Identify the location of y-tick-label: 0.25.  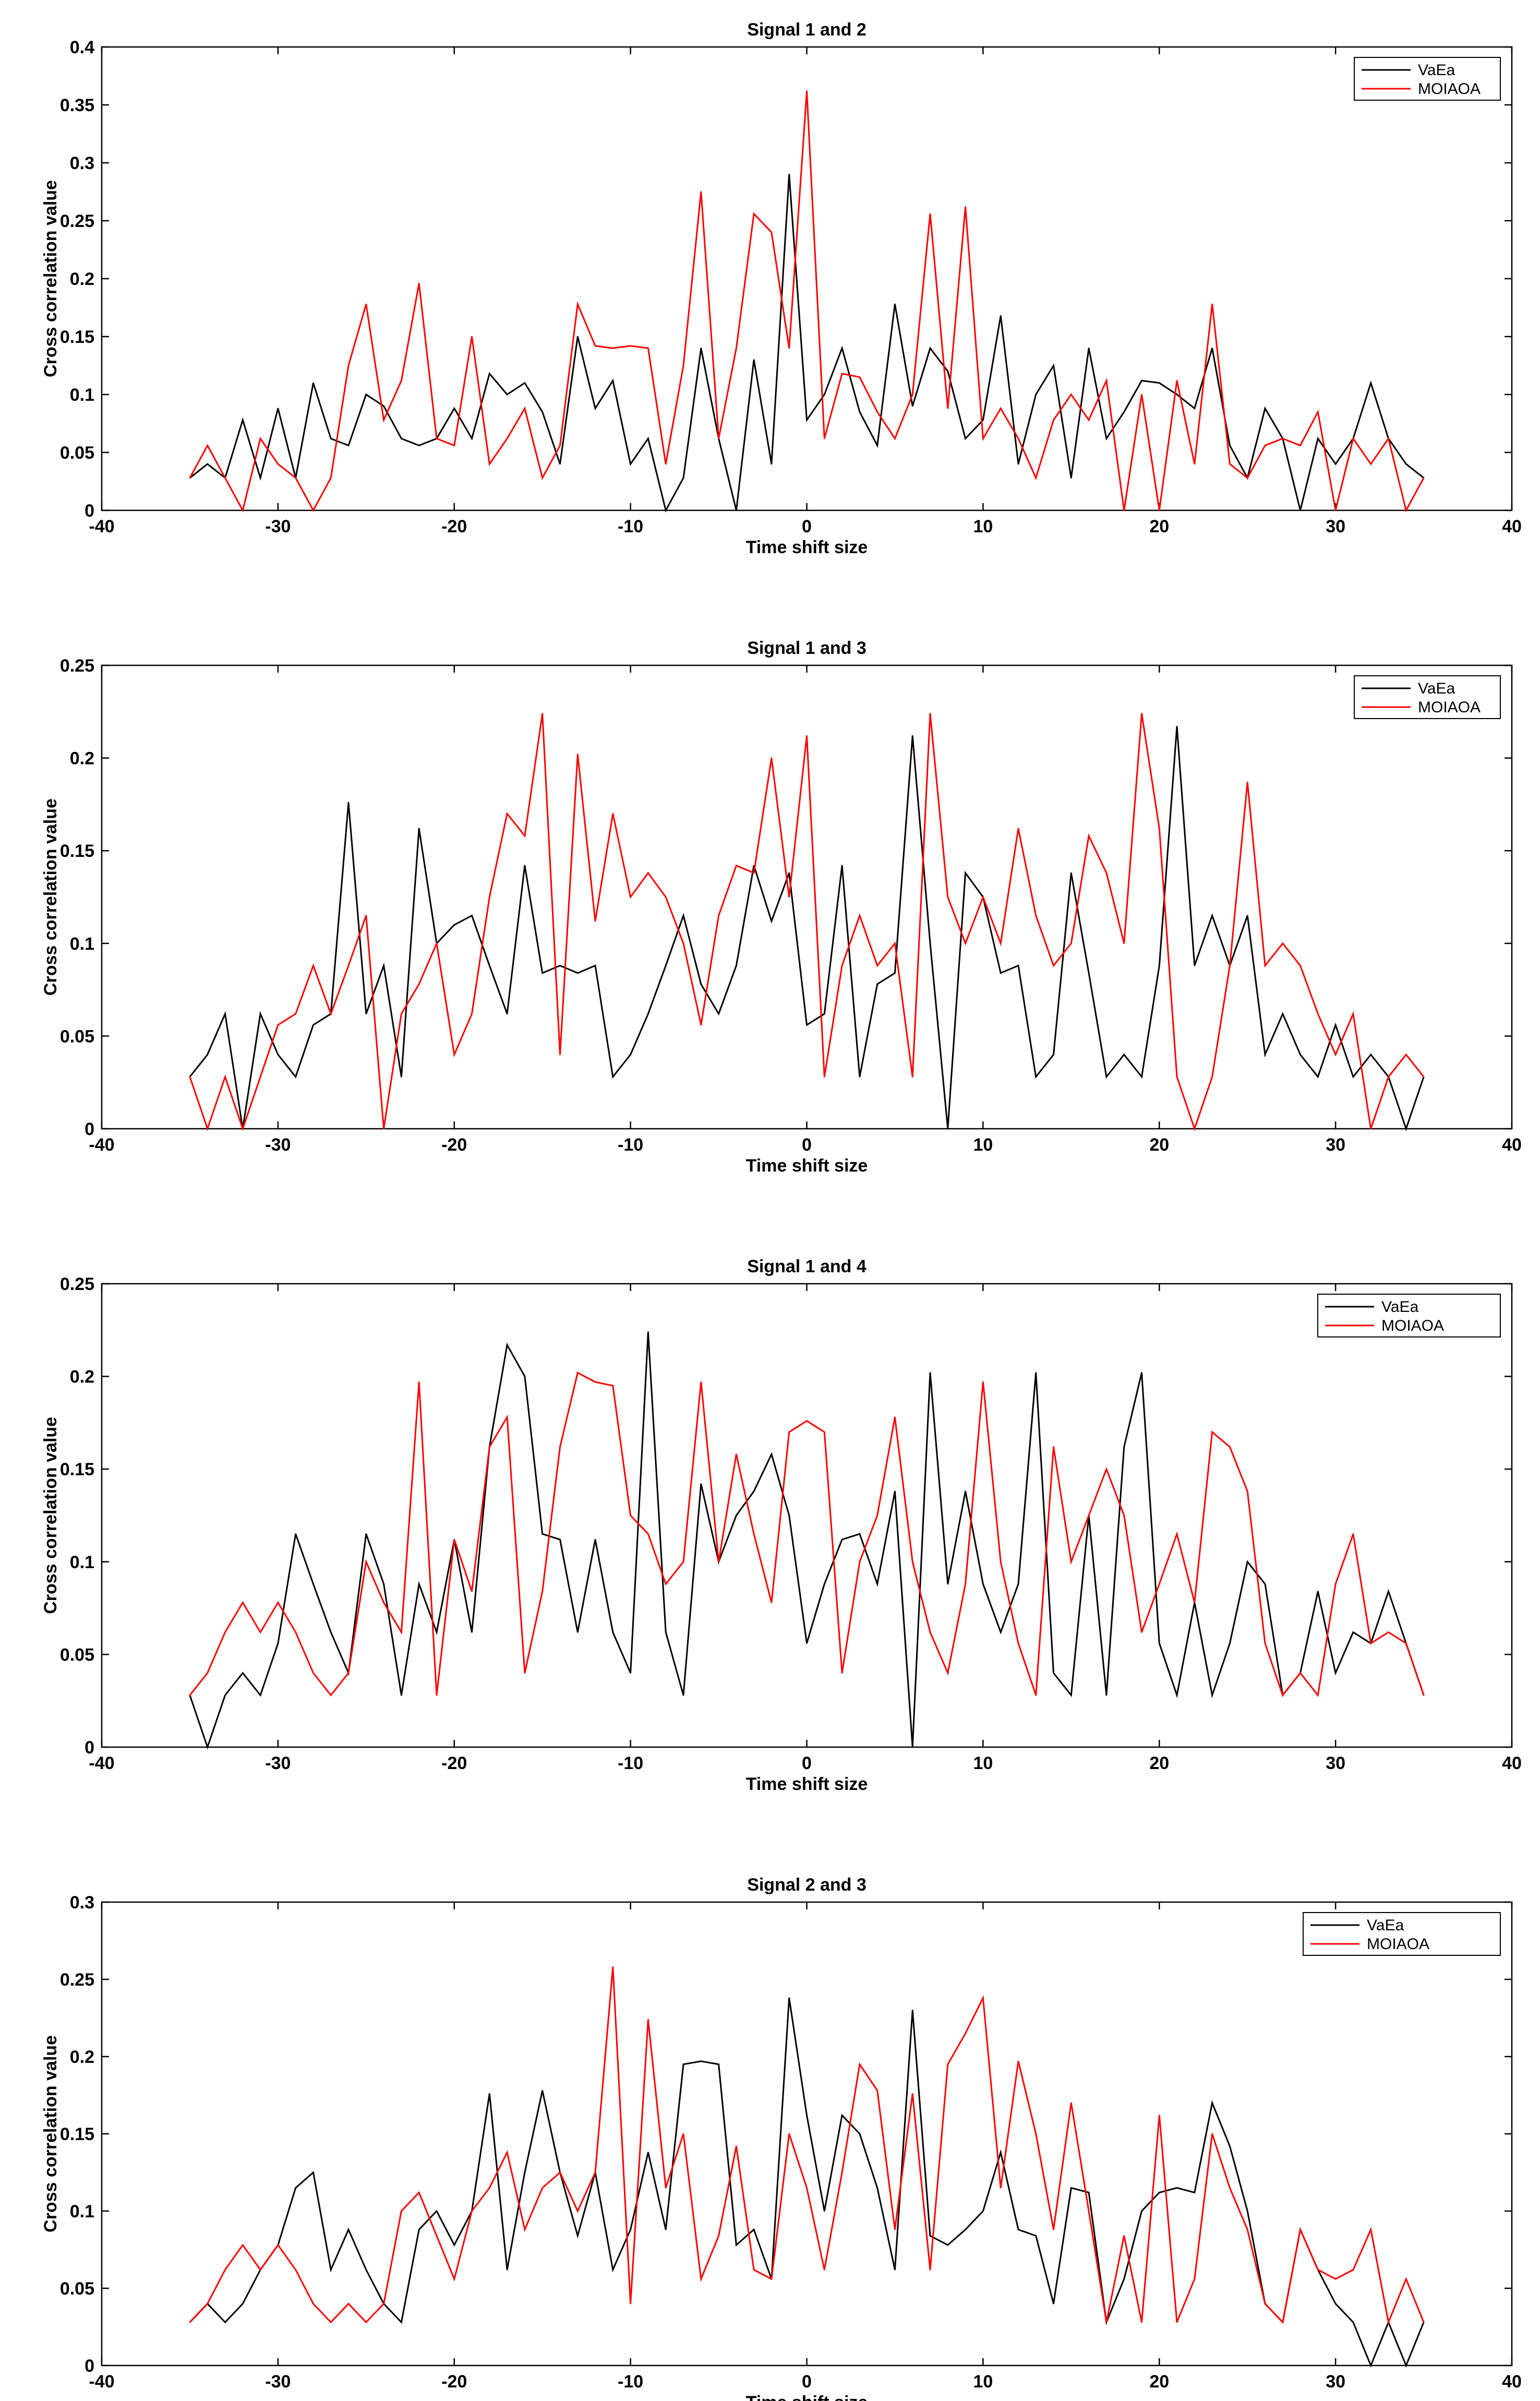
(77, 1284).